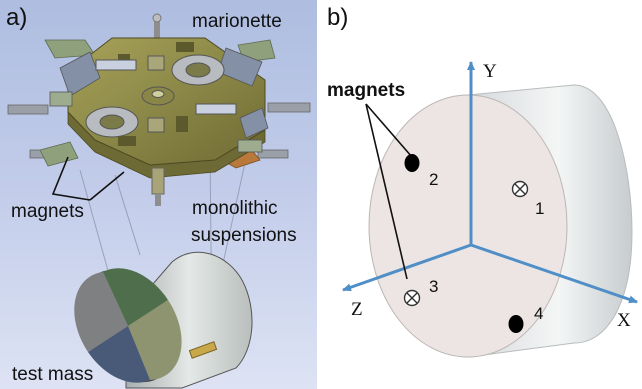 Image resolution: width=642 pixels, height=389 pixels. Describe the element at coordinates (53, 374) in the screenshot. I see `test-mass-label: test mass` at that location.